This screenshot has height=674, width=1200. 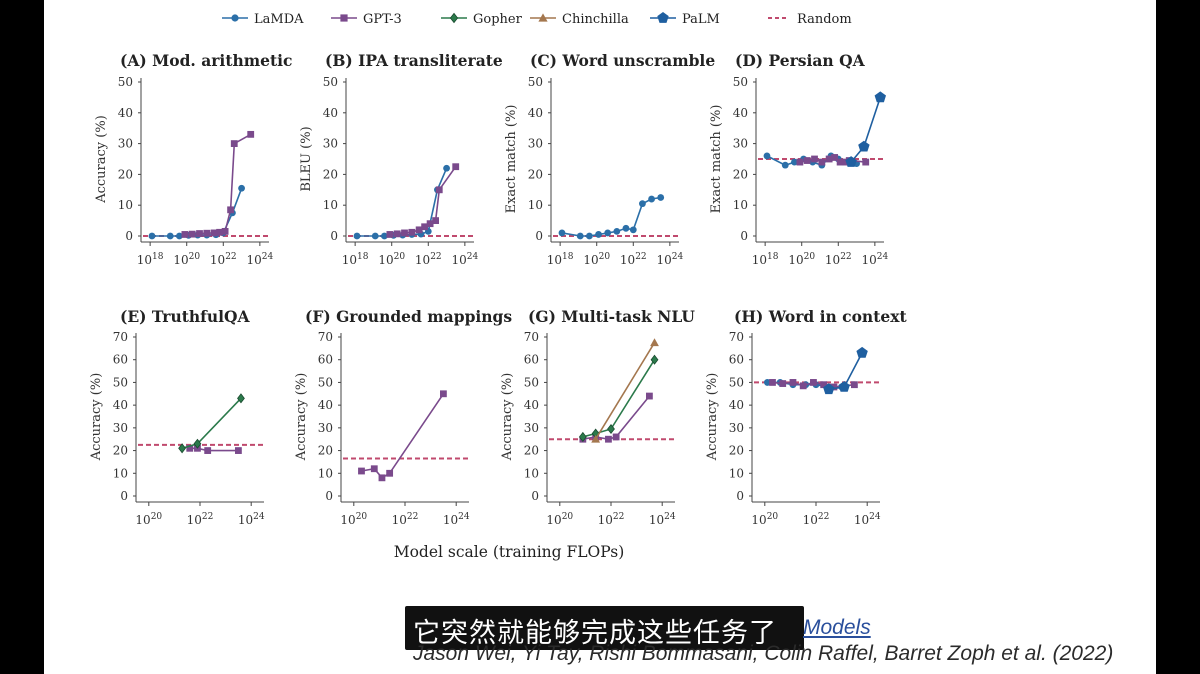 What do you see at coordinates (211, 423) in the screenshot?
I see `series-gopher` at bounding box center [211, 423].